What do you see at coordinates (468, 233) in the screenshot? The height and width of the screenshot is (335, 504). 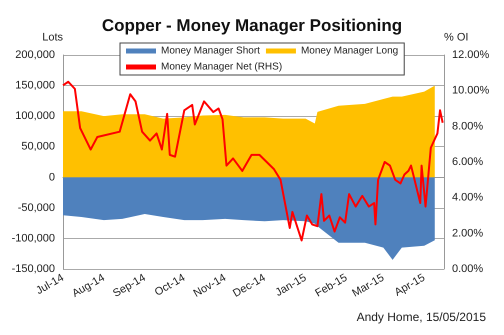 I see `y2-tick-label: 2.00%` at bounding box center [468, 233].